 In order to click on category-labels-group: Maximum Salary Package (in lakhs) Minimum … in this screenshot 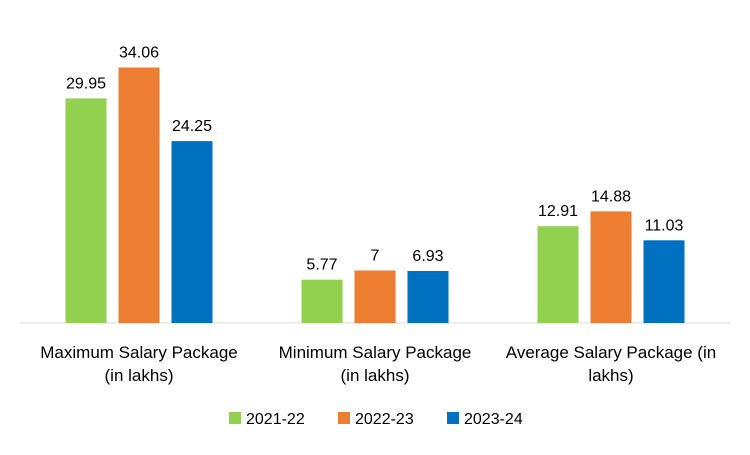, I will do `click(378, 364)`.